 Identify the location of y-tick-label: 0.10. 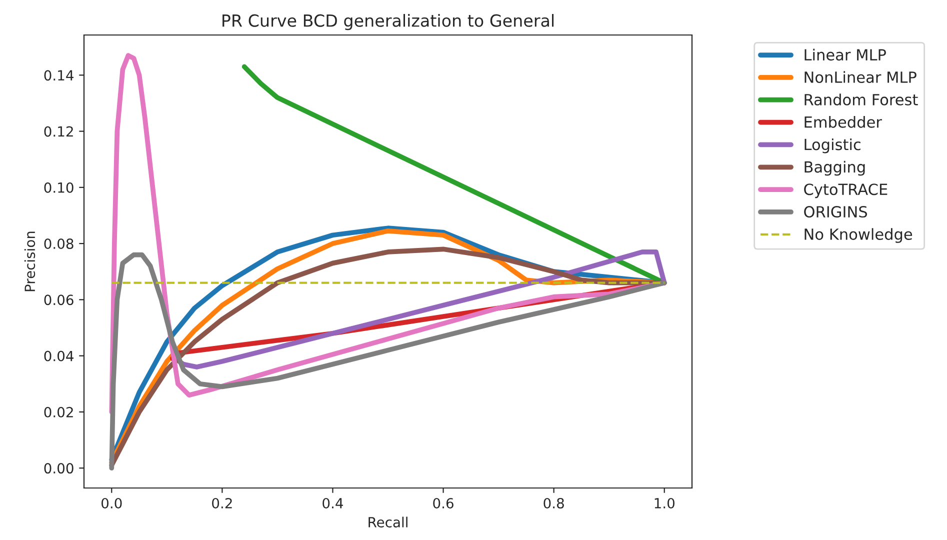
(59, 187).